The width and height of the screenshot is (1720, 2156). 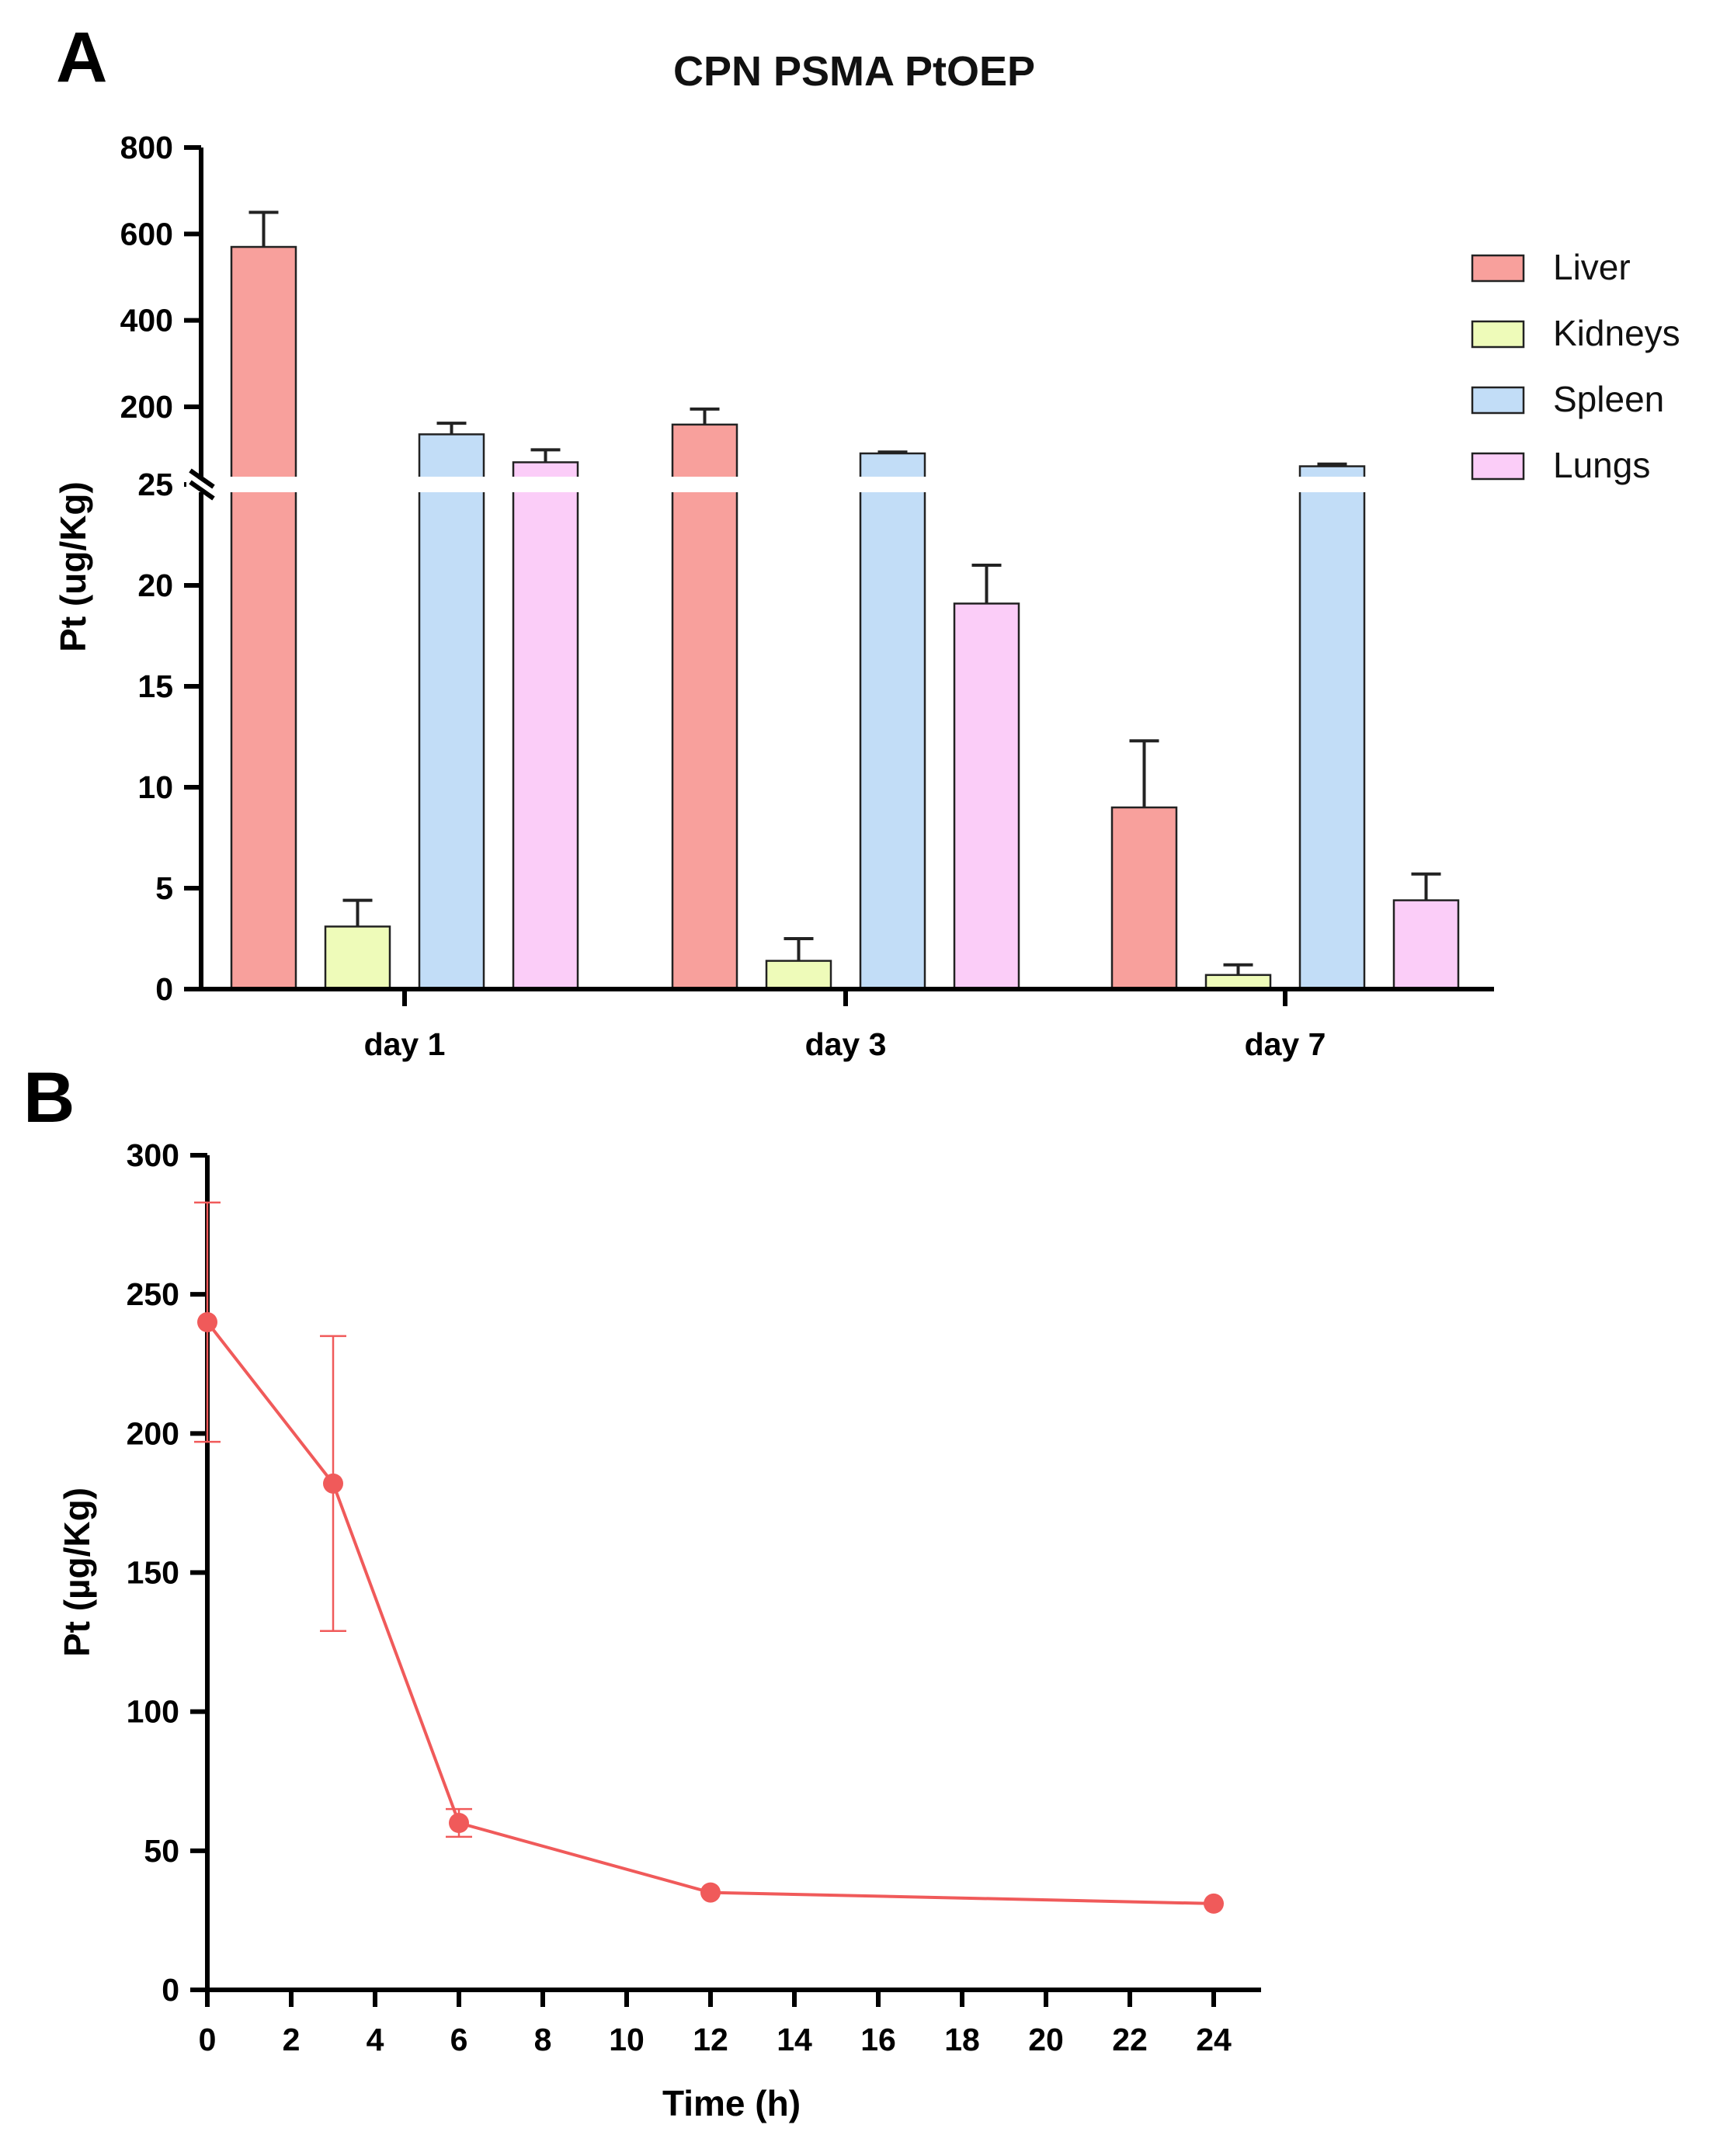 I want to click on chart-a-y-label: Pt (ug/Kg), so click(x=73, y=567).